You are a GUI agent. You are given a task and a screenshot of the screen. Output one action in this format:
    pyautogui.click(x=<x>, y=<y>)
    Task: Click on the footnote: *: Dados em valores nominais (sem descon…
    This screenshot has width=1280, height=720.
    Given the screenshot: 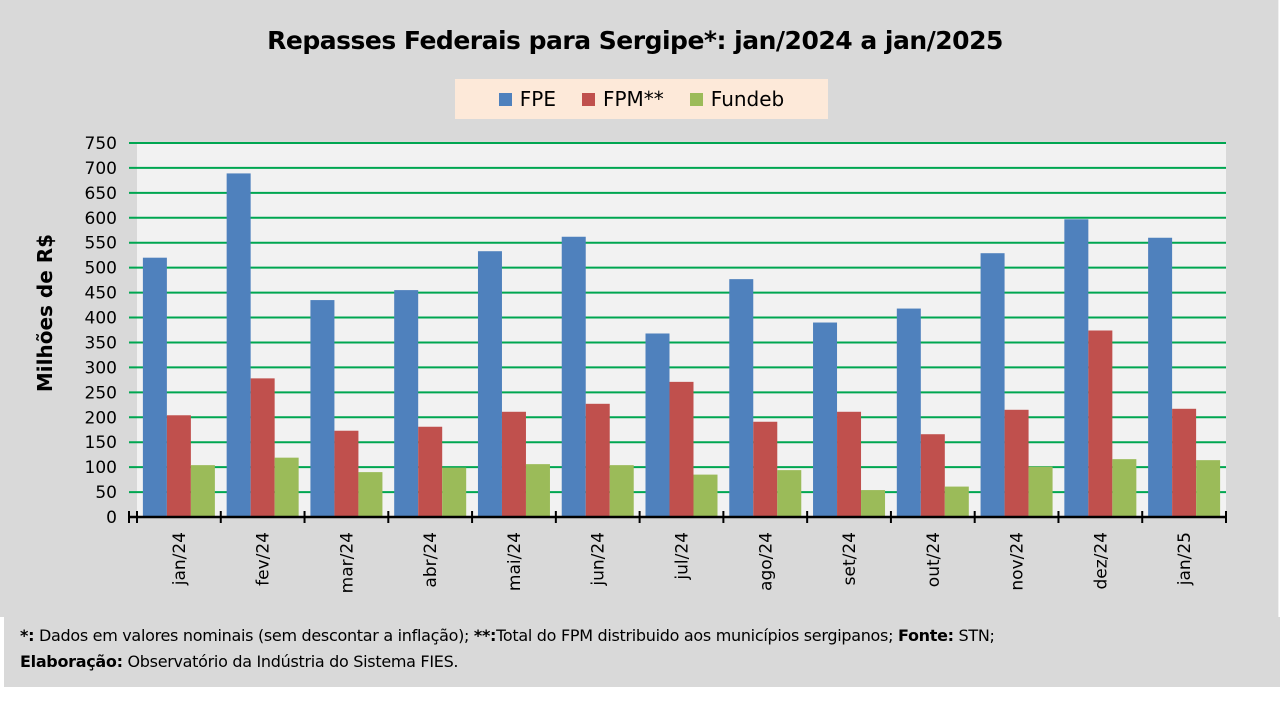 What is the action you would take?
    pyautogui.click(x=642, y=652)
    